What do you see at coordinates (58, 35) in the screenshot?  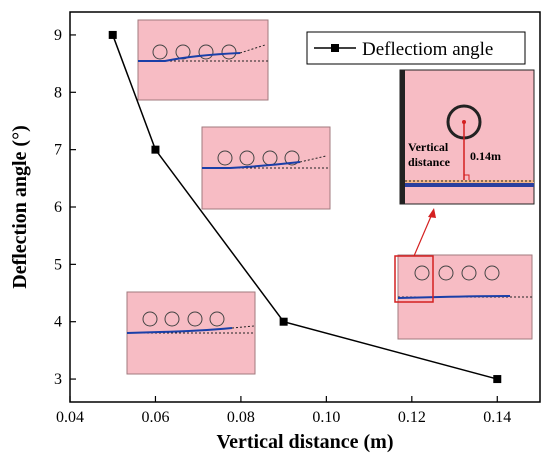 I see `y-tick-label: 9` at bounding box center [58, 35].